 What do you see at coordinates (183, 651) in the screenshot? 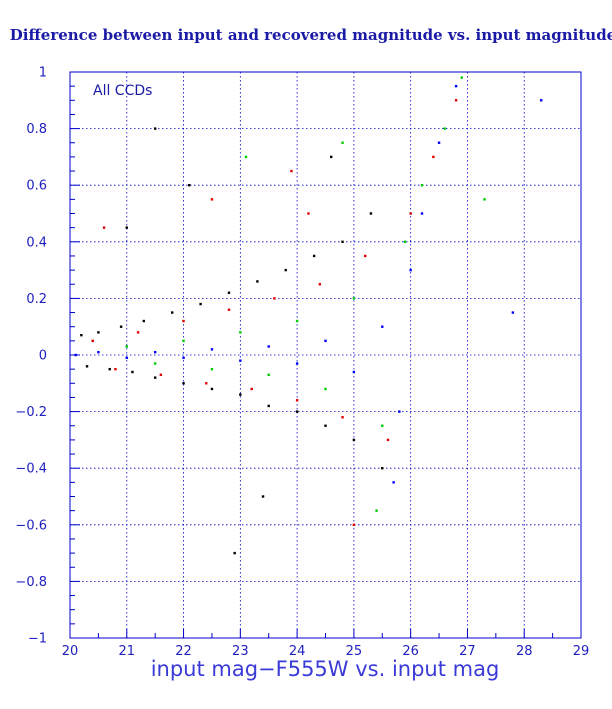
I see `x-tick-label: 22` at bounding box center [183, 651].